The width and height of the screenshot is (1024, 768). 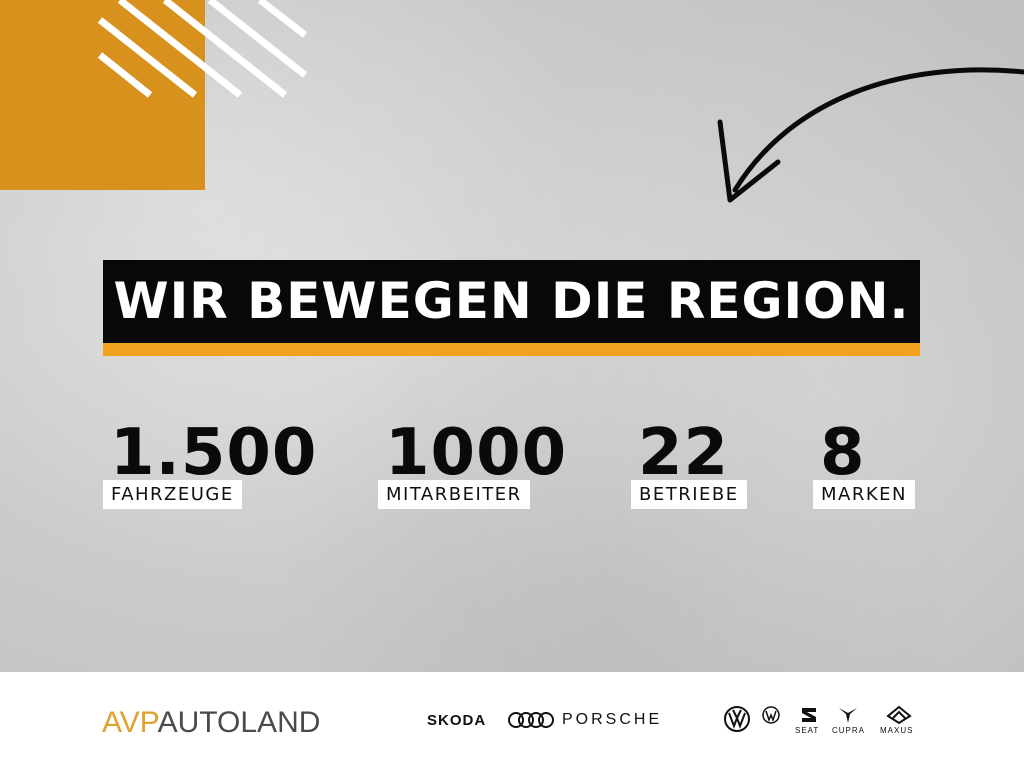 I want to click on stat-value: 1000, so click(x=476, y=453).